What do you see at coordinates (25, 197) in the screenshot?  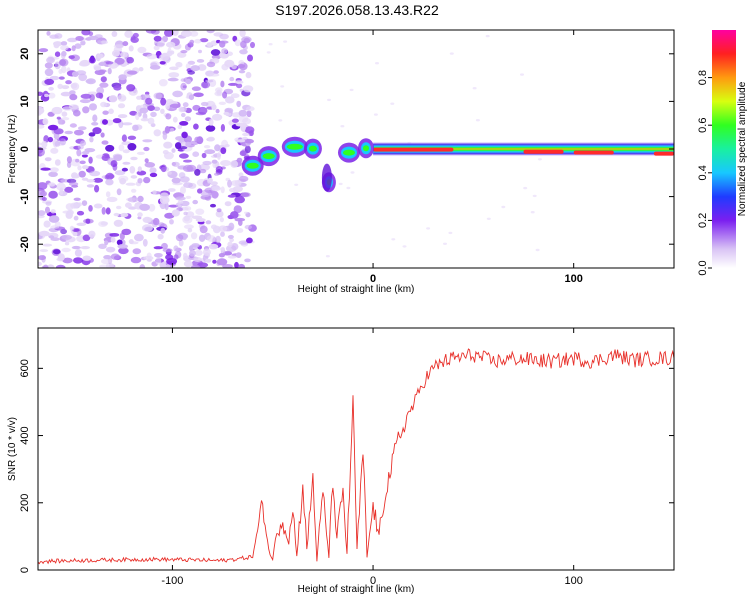 I see `spectrogram-ytick-label: -10` at bounding box center [25, 197].